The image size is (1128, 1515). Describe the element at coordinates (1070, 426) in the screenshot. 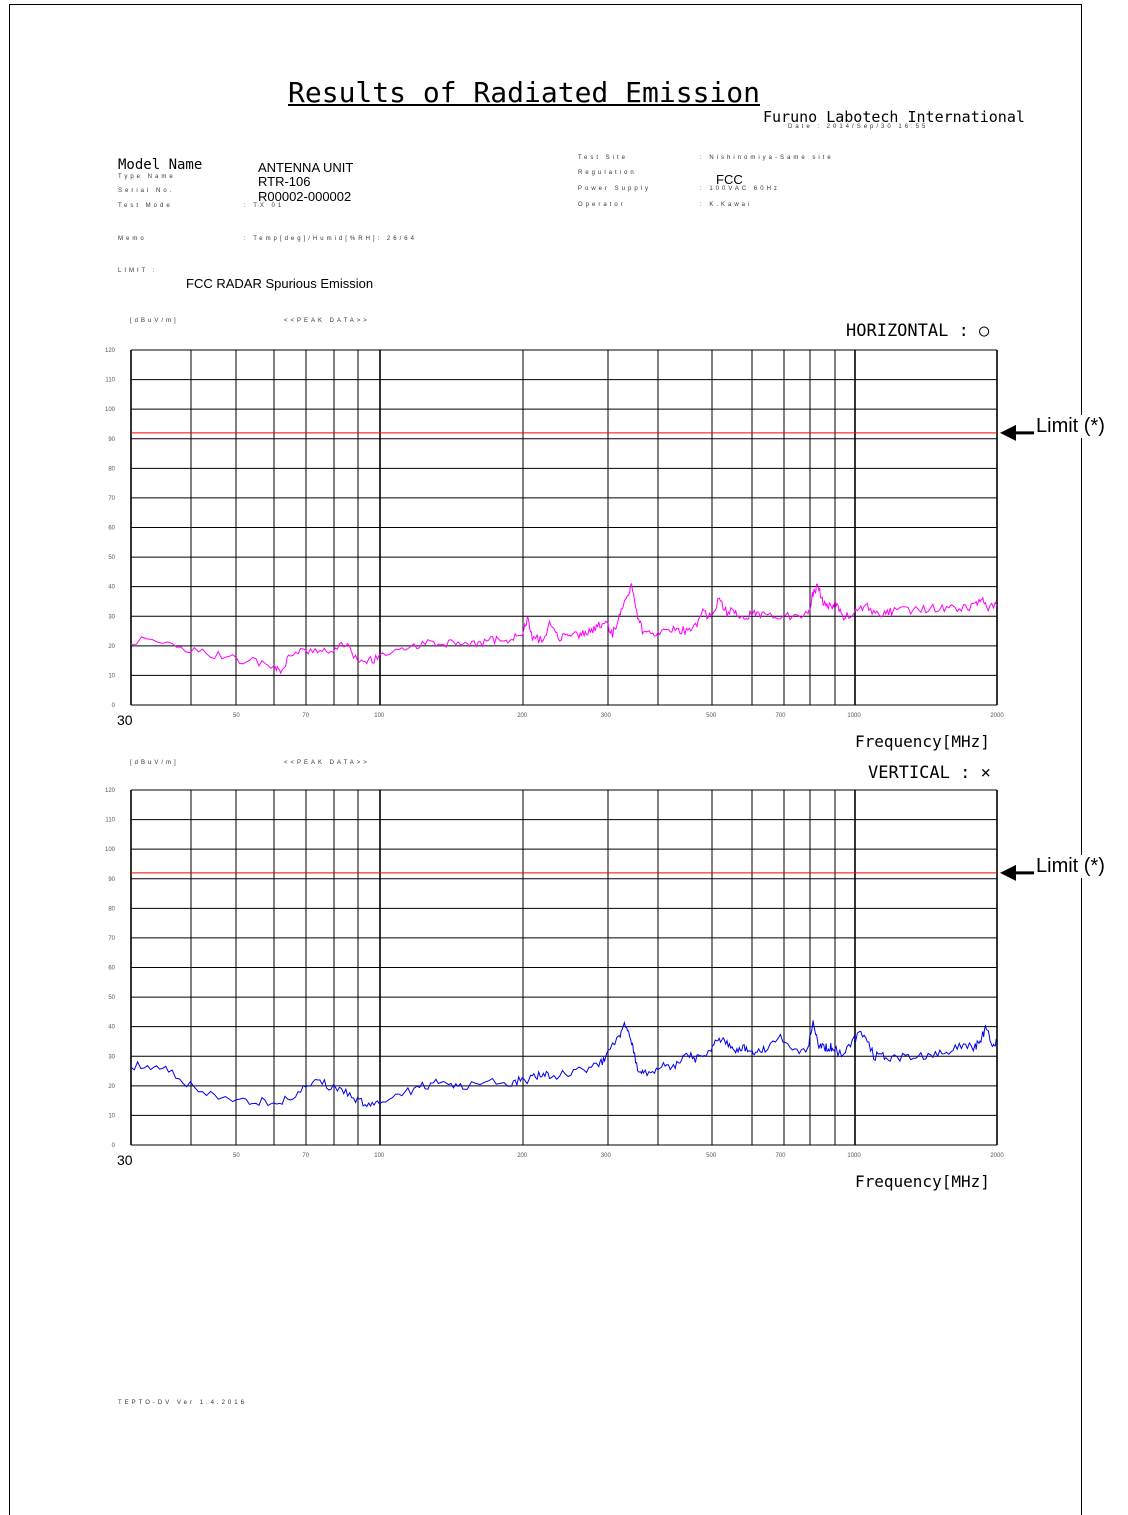

I see `chart1-limit-annotation: Limit (*)` at that location.